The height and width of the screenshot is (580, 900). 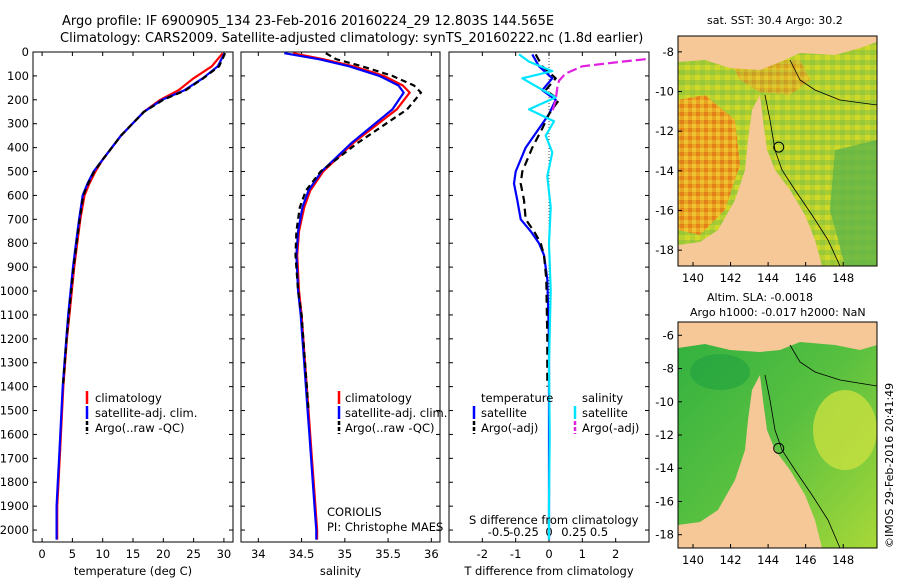 I want to click on map-y-tick-label: -14, so click(x=664, y=468).